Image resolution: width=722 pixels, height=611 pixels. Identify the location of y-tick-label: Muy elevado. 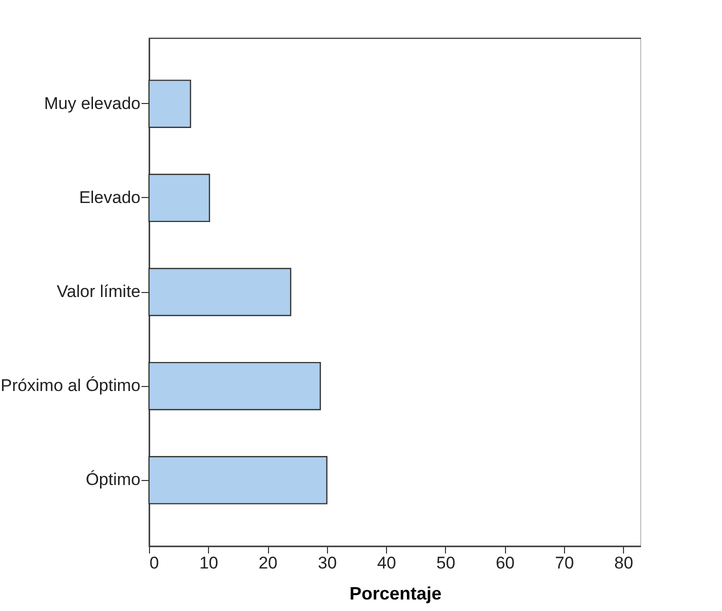
(92, 103).